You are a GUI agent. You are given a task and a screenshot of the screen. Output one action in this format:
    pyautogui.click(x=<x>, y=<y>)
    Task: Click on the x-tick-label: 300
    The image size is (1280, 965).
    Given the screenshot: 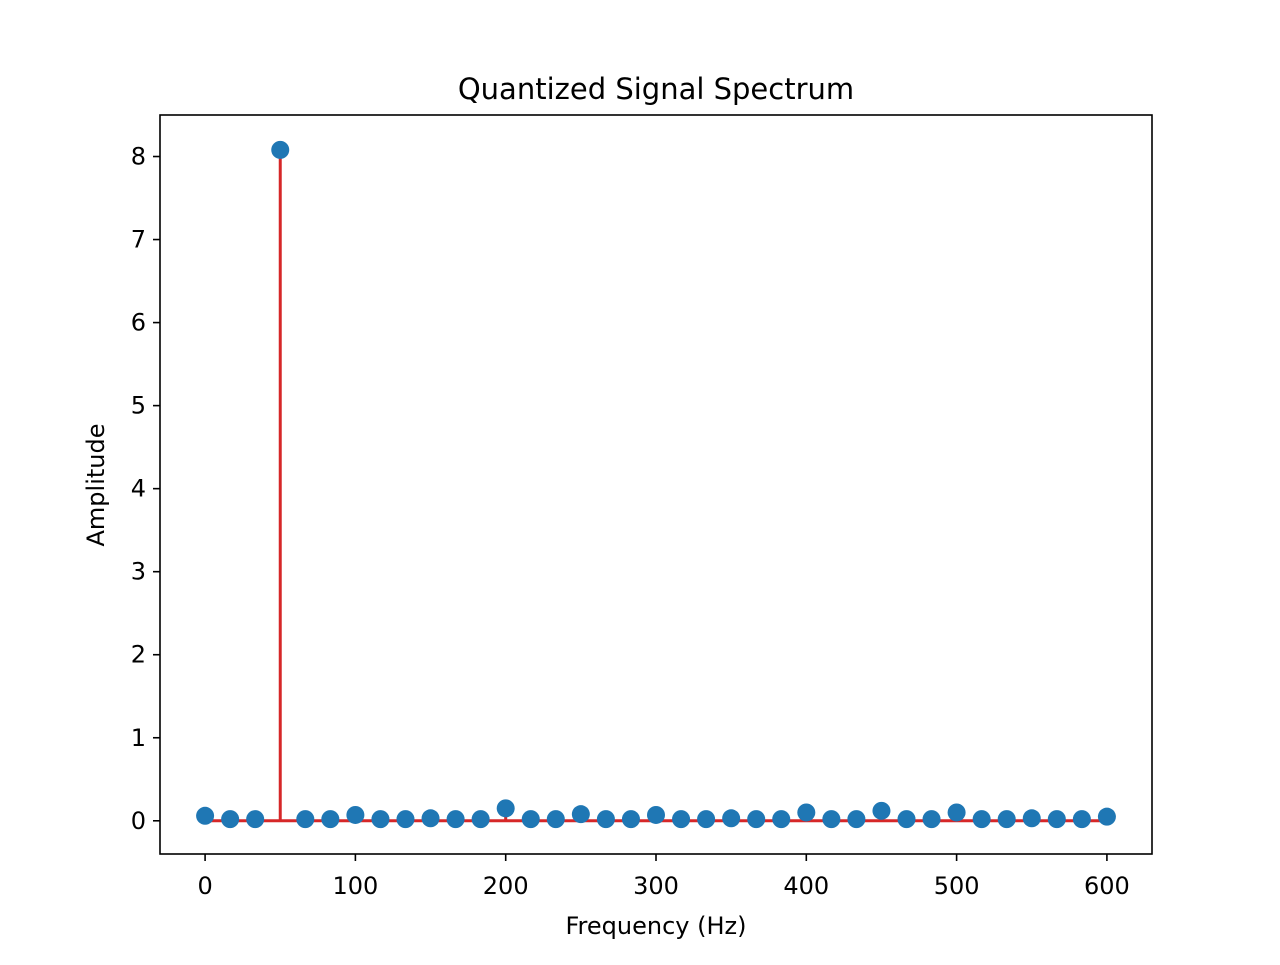 What is the action you would take?
    pyautogui.click(x=656, y=886)
    